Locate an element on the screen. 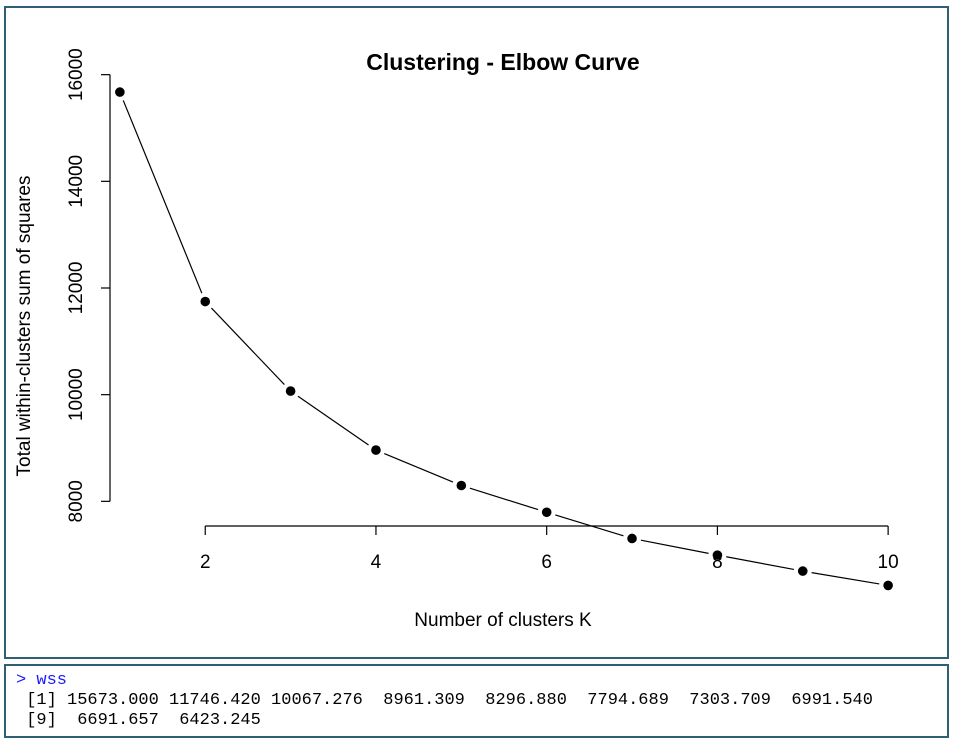 The height and width of the screenshot is (741, 955). console-prompt: > wss is located at coordinates (42, 680).